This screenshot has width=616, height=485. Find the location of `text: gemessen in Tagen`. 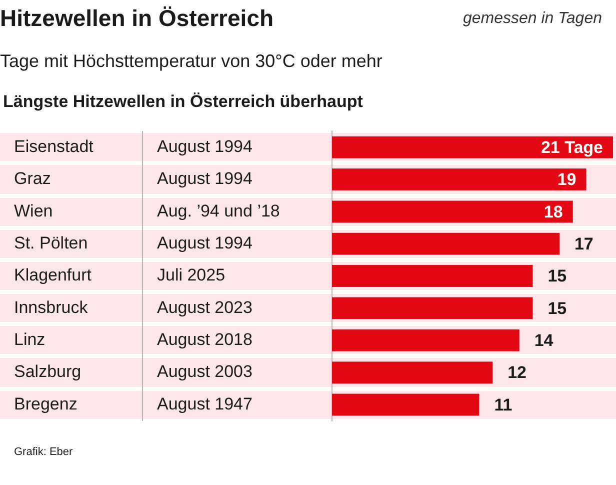

text: gemessen in Tagen is located at coordinates (532, 18).